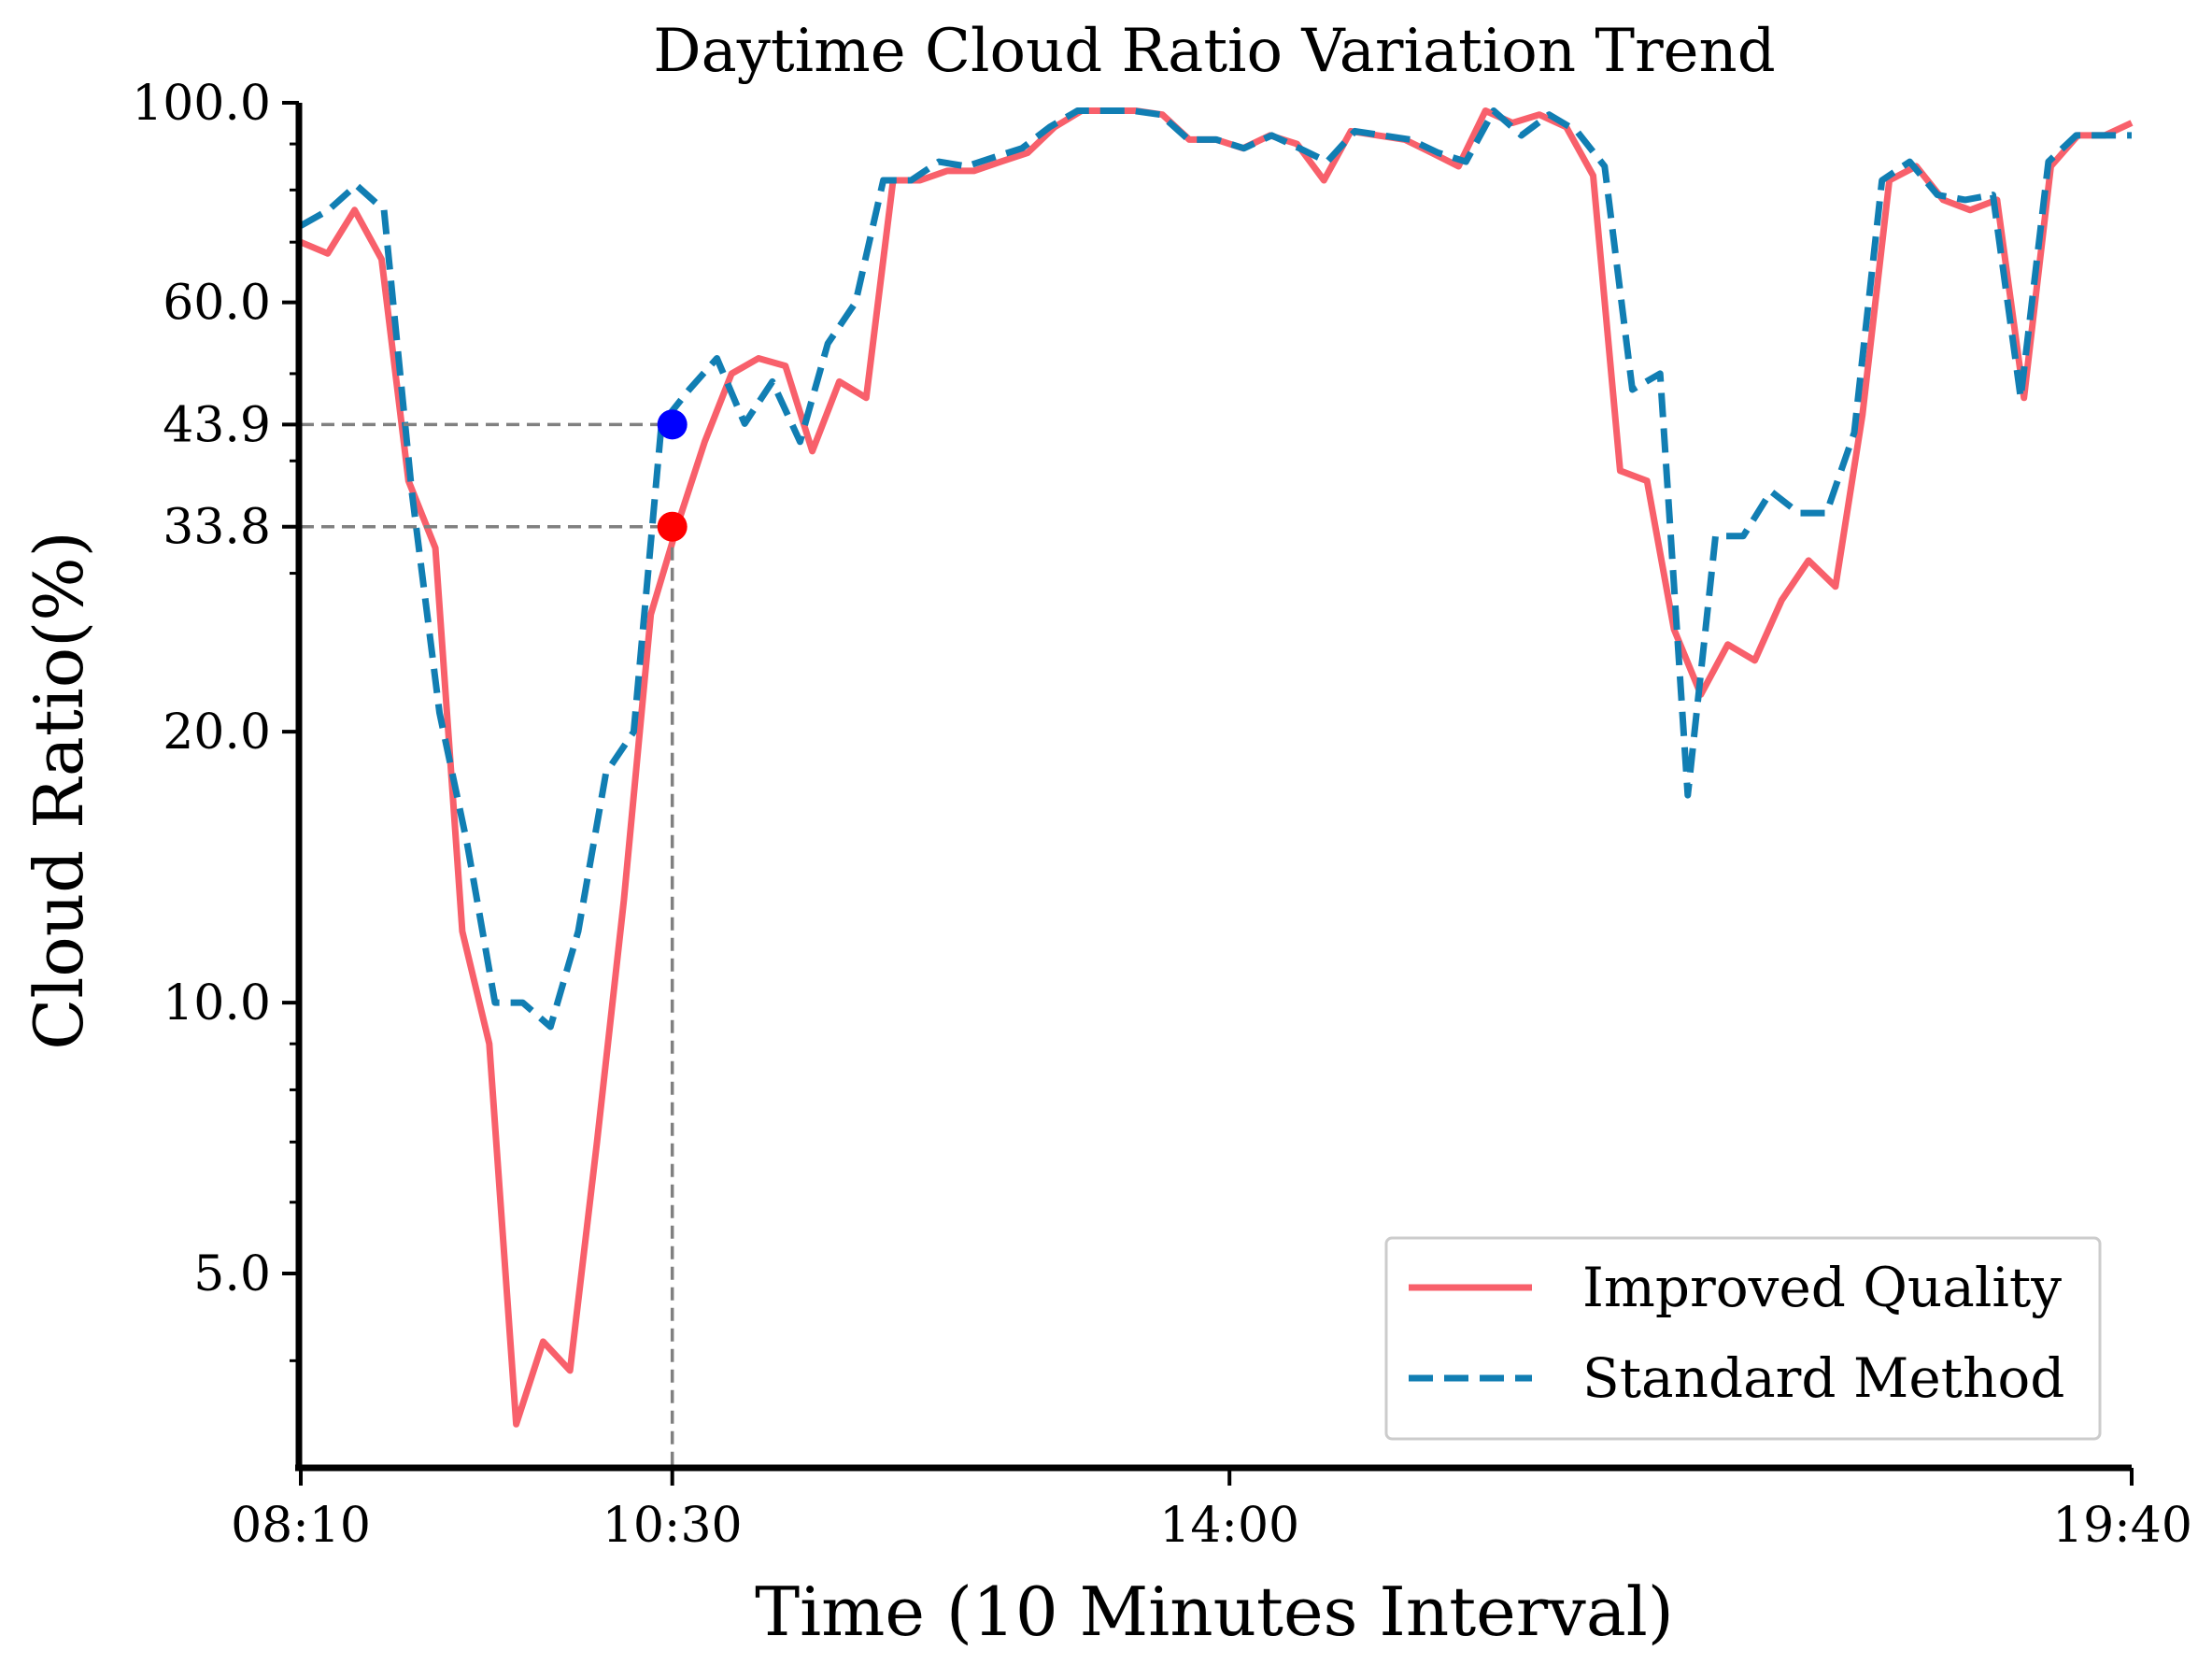 The height and width of the screenshot is (1679, 2212). Describe the element at coordinates (217, 425) in the screenshot. I see `y-tick-label: 43.9` at that location.